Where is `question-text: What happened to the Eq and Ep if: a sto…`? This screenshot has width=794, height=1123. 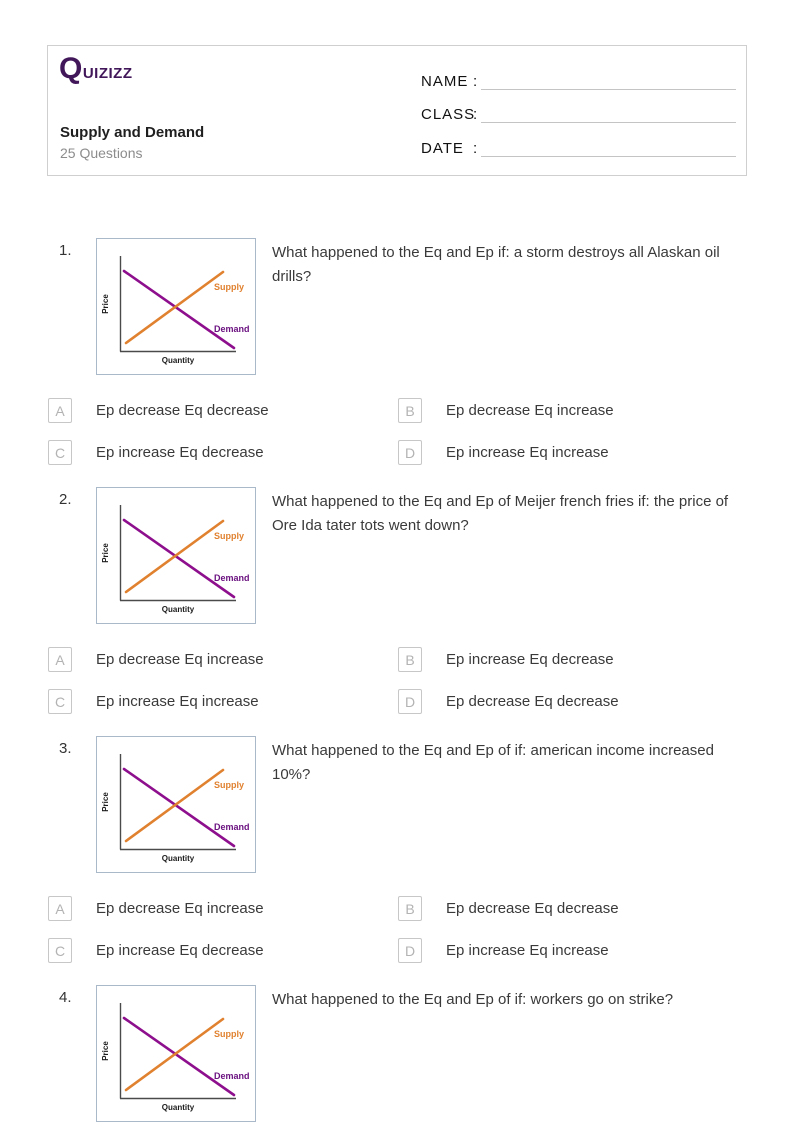 question-text: What happened to the Eq and Ep if: a sto… is located at coordinates (496, 264).